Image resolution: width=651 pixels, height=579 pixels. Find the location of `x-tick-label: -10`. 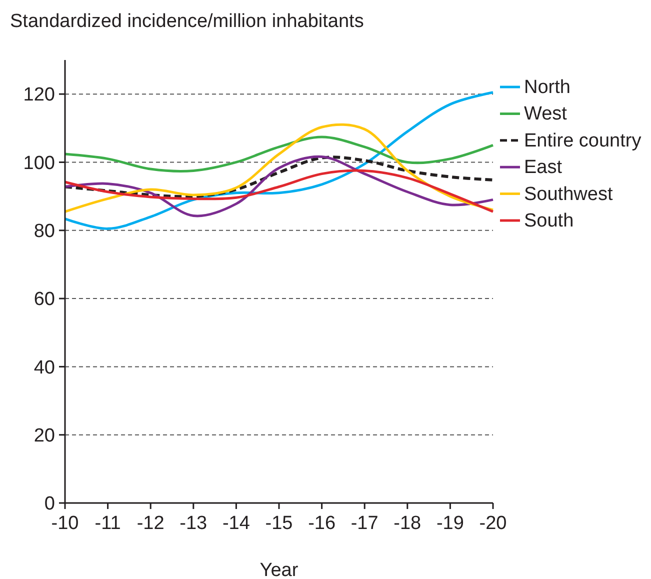

x-tick-label: -10 is located at coordinates (65, 523).